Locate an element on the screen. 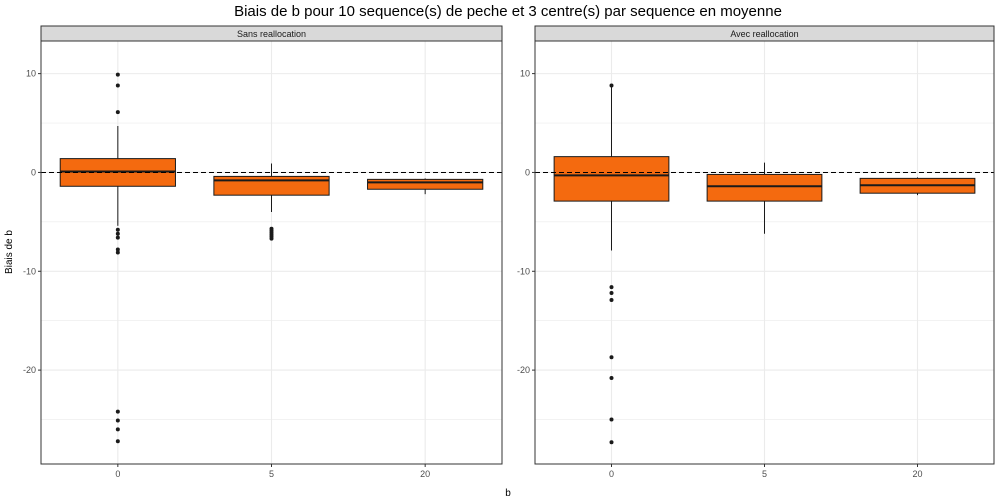  y-axis-title: Biais de b is located at coordinates (9, 252).